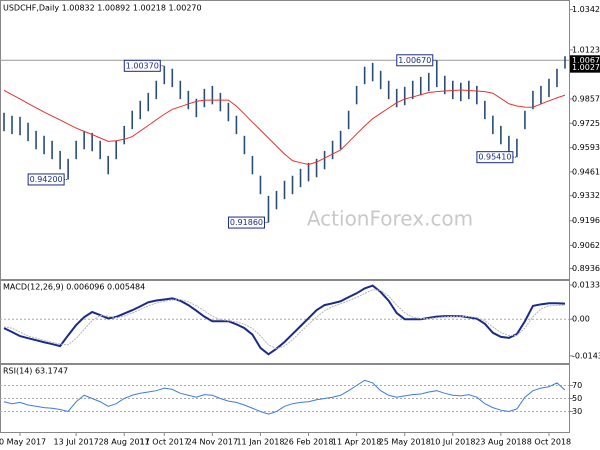 The height and width of the screenshot is (450, 600). What do you see at coordinates (309, 442) in the screenshot?
I see `x-tick-label: 26 Feb 2018` at bounding box center [309, 442].